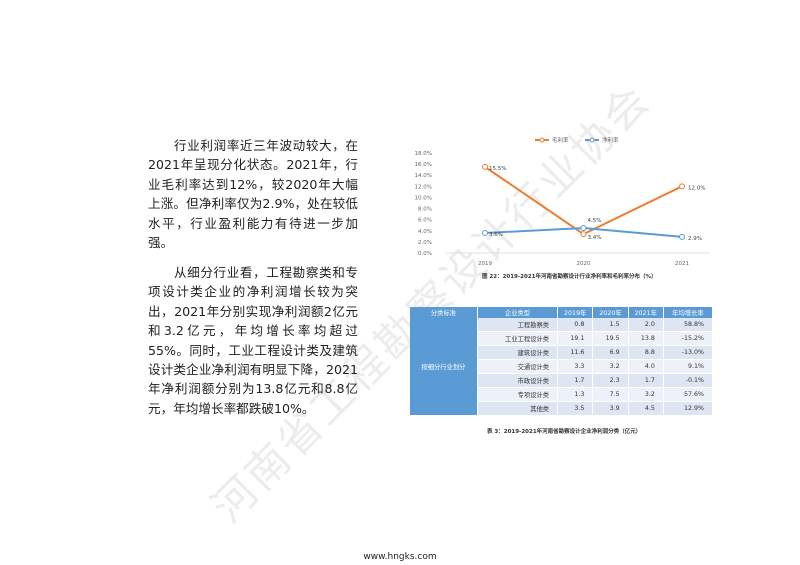  I want to click on table-cell: -15.2%, so click(688, 339).